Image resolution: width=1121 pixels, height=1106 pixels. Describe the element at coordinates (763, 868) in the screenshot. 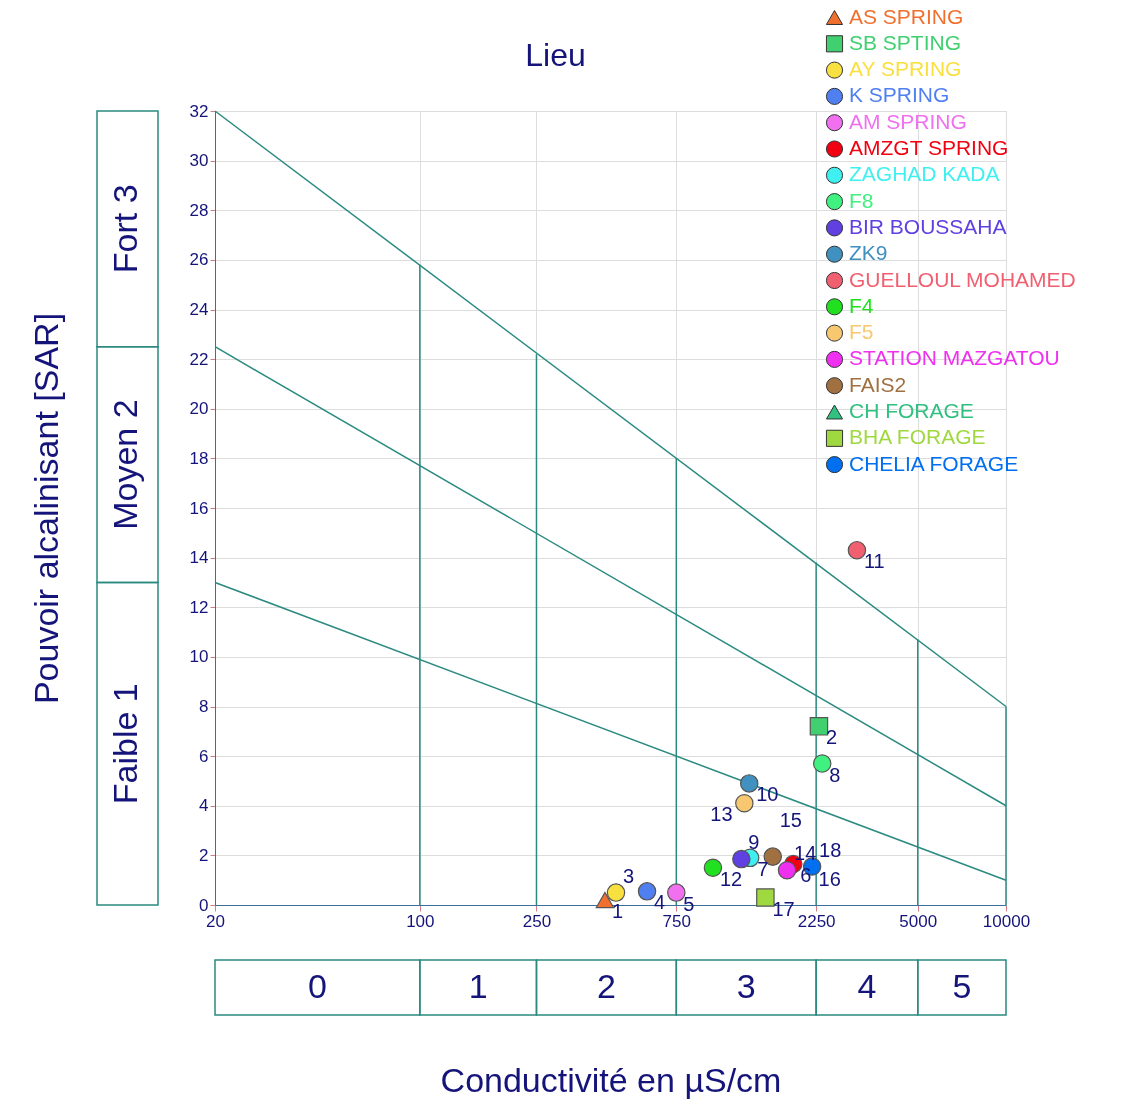

I see `annotation: 7` at that location.